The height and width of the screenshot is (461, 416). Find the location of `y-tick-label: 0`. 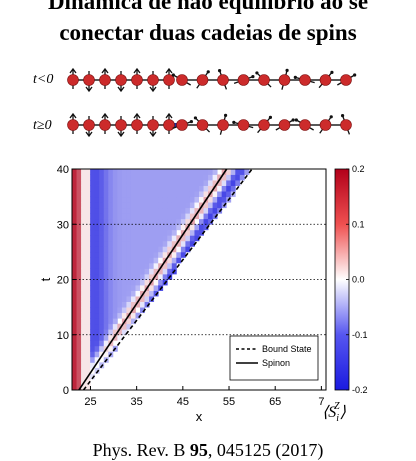

y-tick-label: 0 is located at coordinates (66, 391).